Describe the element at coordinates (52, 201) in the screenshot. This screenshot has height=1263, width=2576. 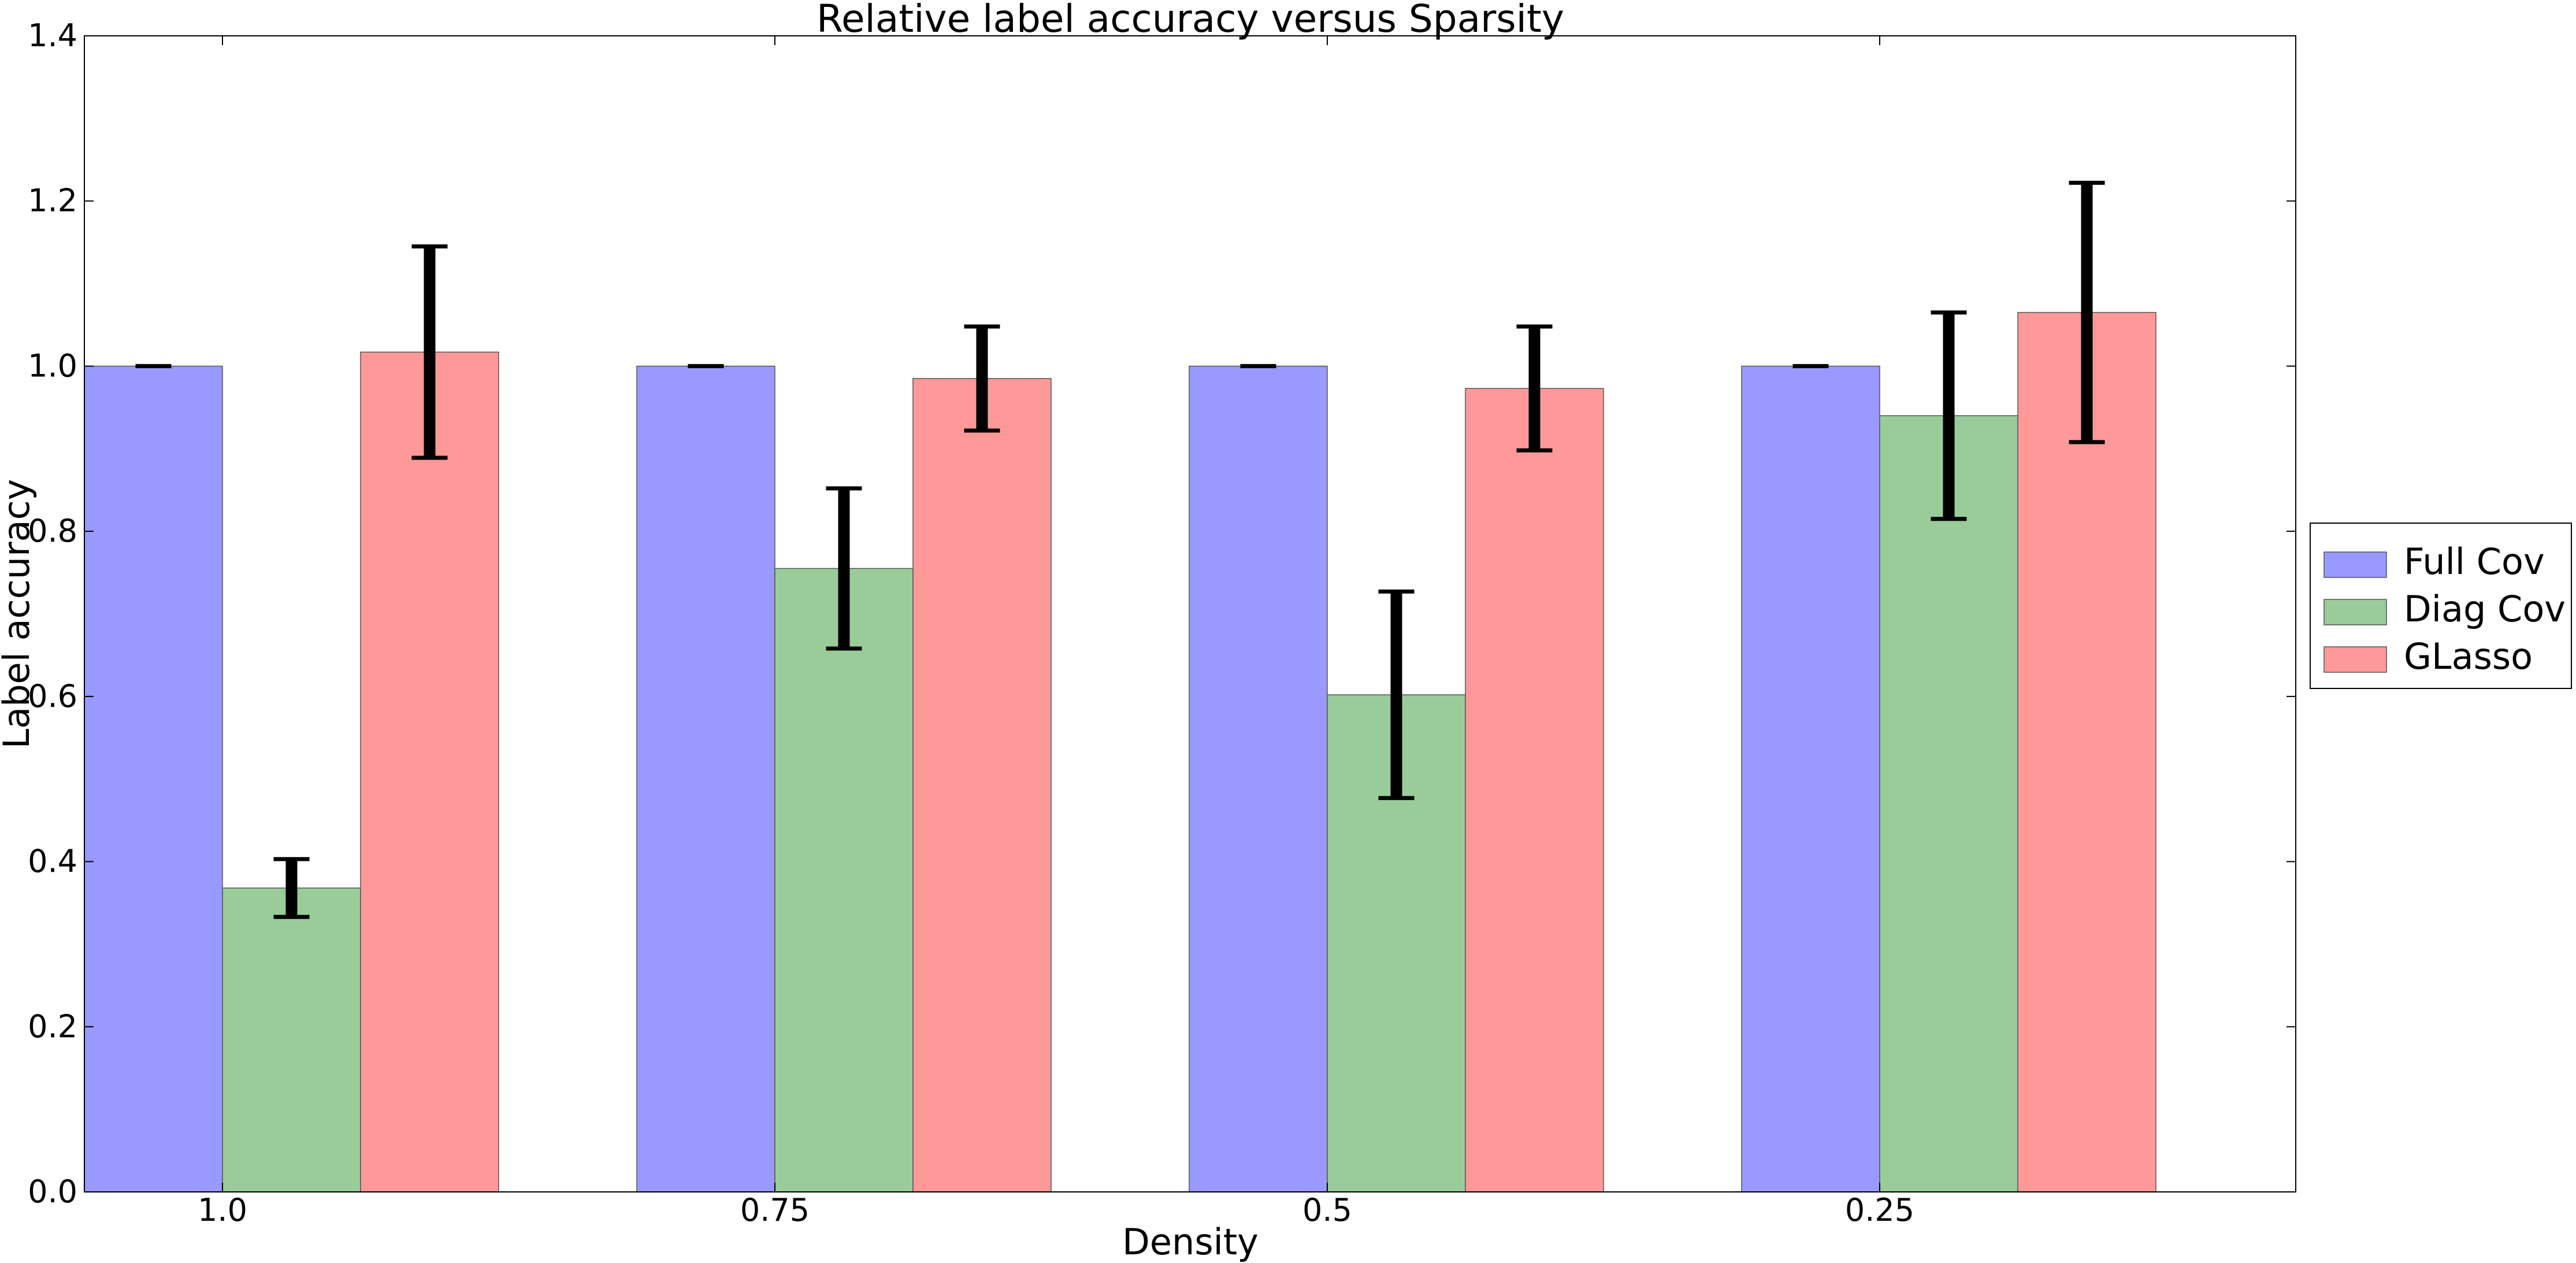
I see `y-tick-label: 1.2` at that location.